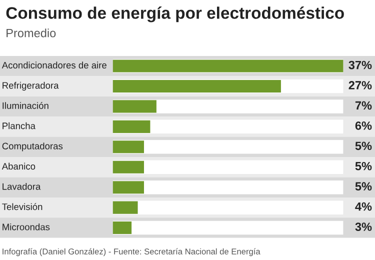  What do you see at coordinates (25, 105) in the screenshot?
I see `y-tick-label: Iluminación` at bounding box center [25, 105].